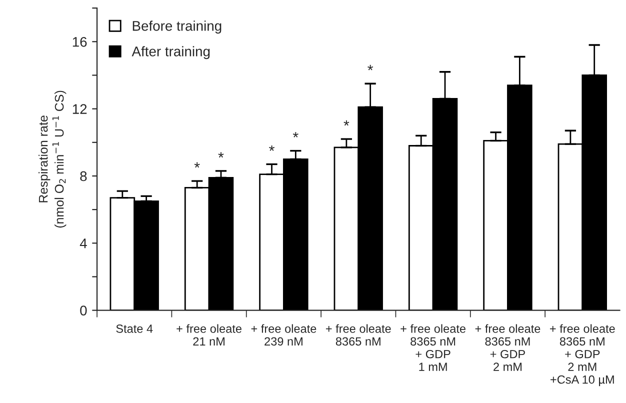 This screenshot has width=626, height=403. Describe the element at coordinates (83, 176) in the screenshot. I see `y-tick-label: 8` at that location.